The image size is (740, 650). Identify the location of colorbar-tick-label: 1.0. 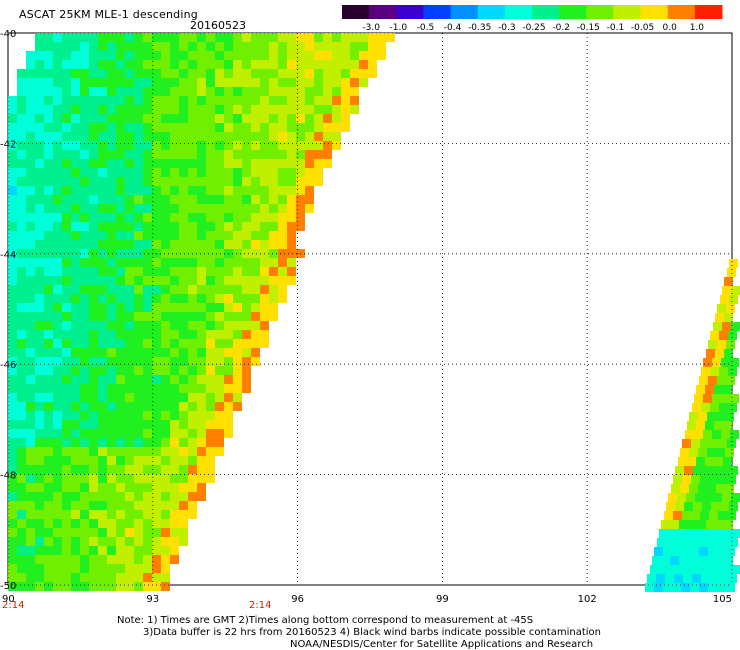
(697, 27).